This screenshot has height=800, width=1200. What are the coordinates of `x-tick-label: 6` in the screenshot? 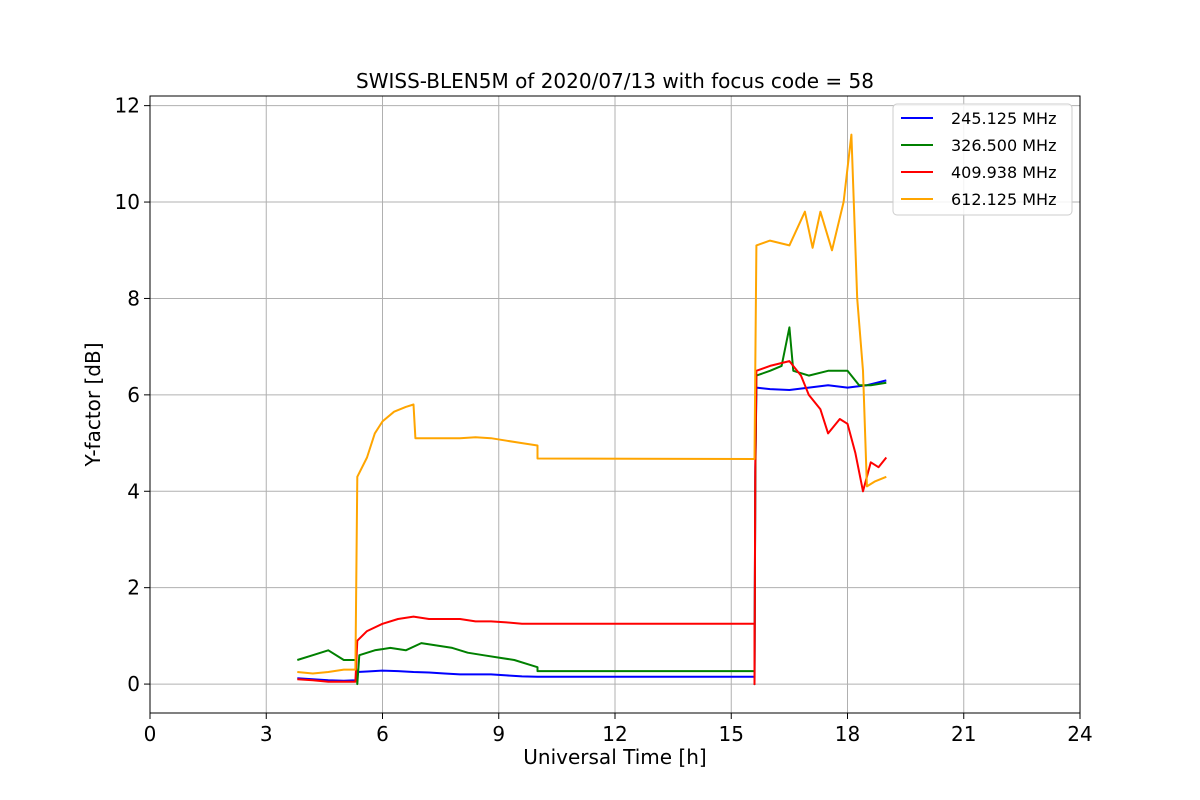 It's located at (382, 734).